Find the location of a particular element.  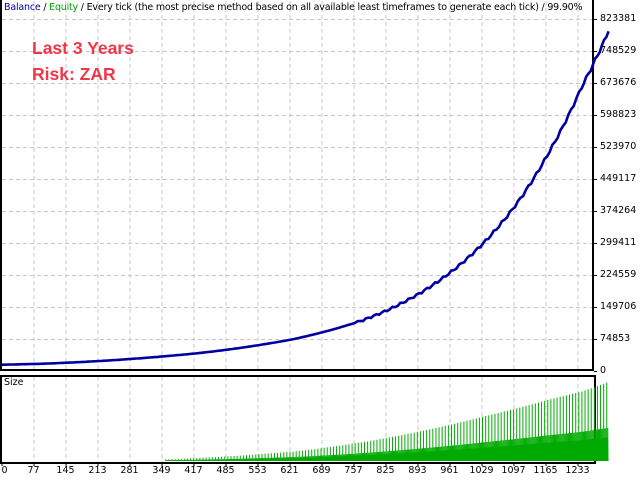

y-tick-label: 598823 is located at coordinates (618, 114).